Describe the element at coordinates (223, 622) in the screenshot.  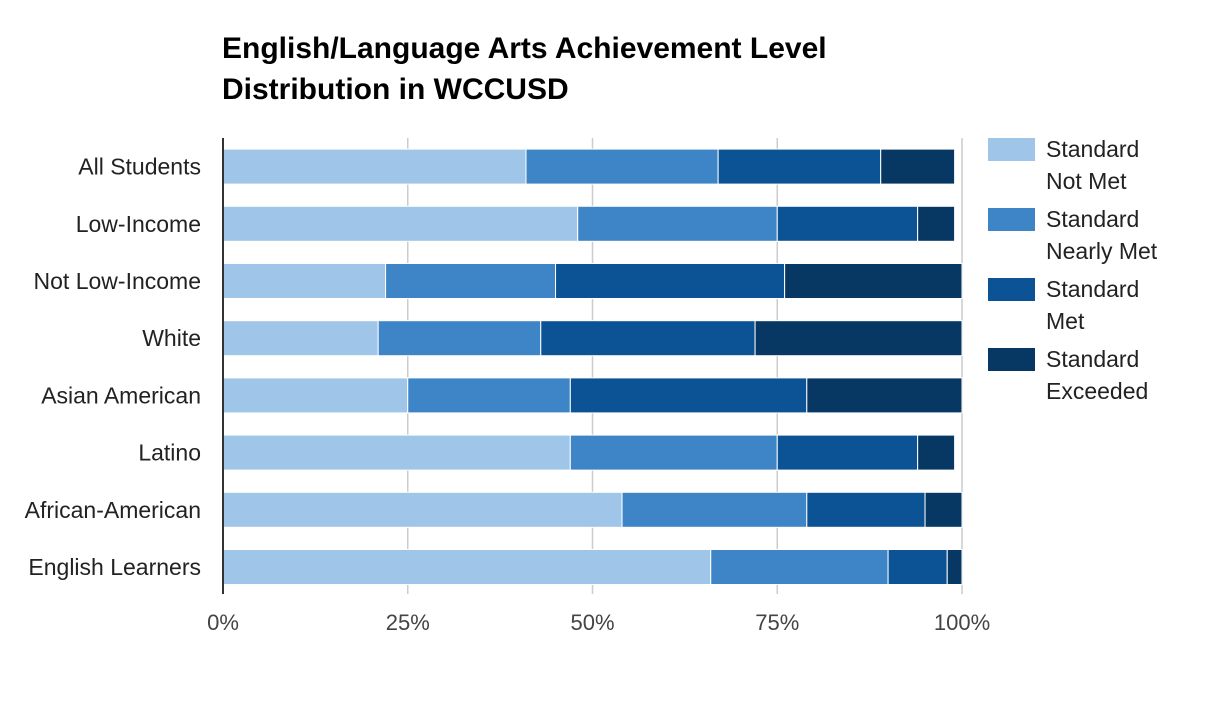
I see `x-tick-label: 0%` at that location.